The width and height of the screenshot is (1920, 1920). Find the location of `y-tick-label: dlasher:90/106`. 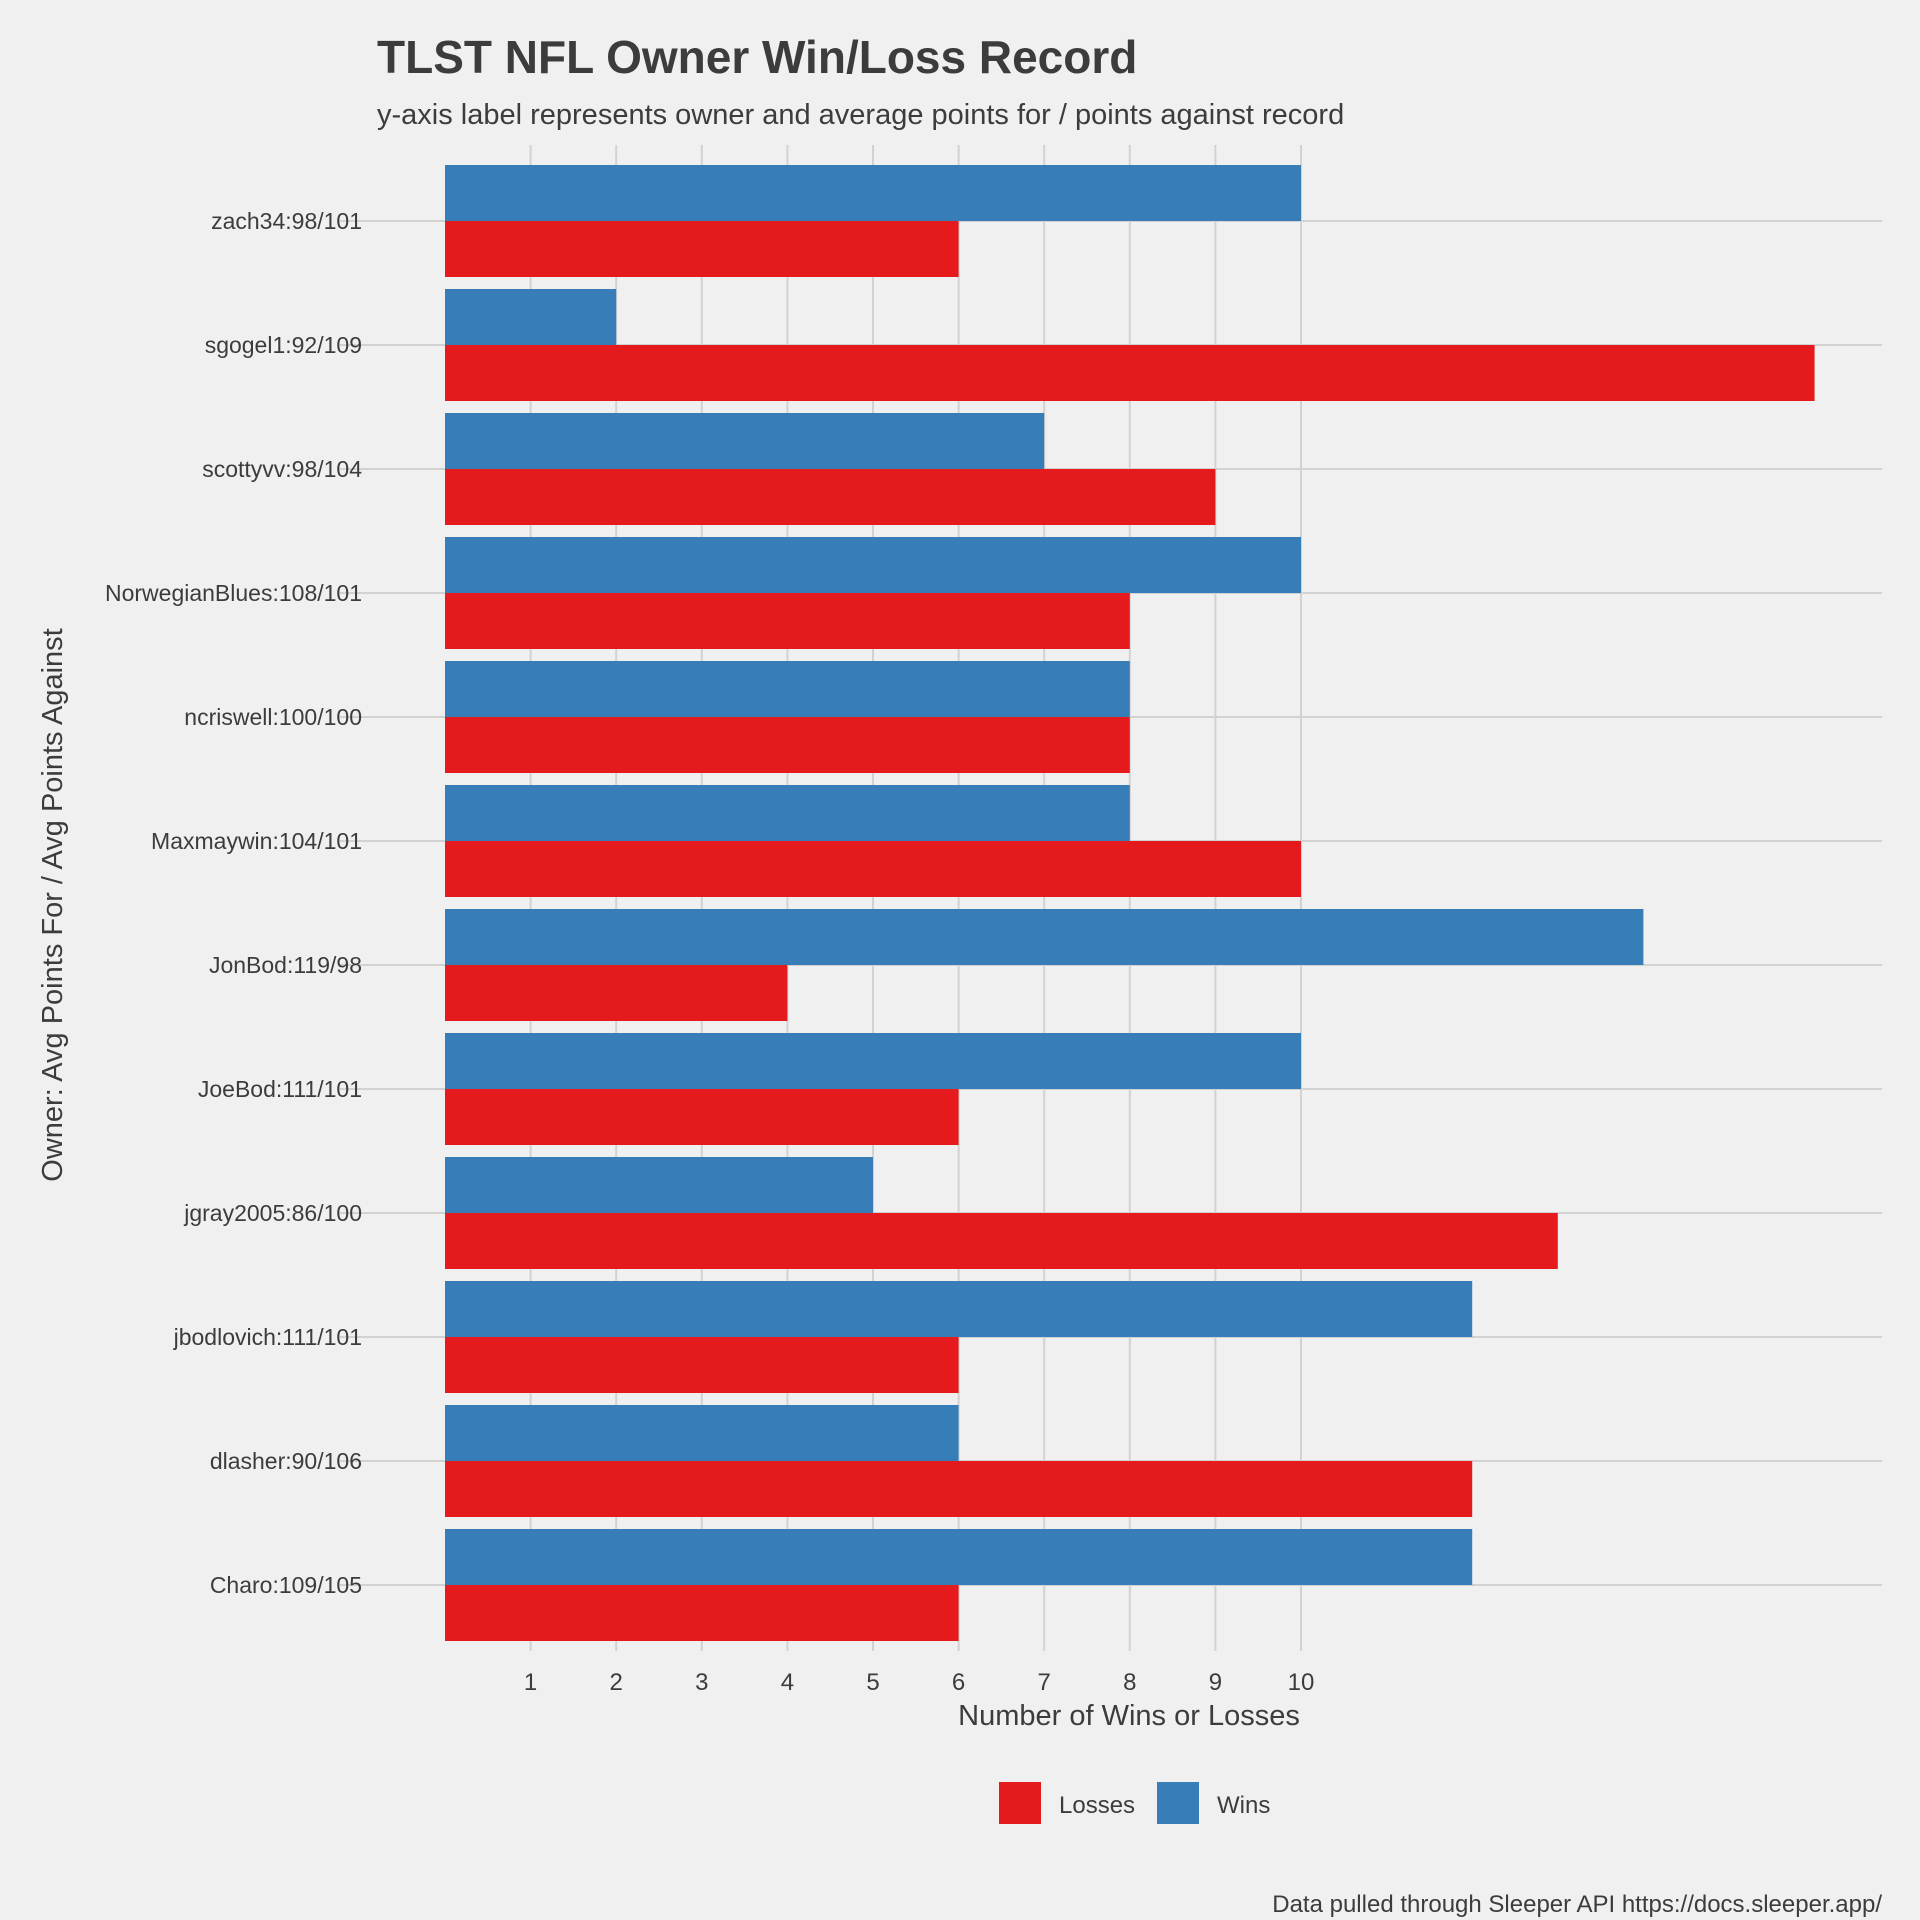

y-tick-label: dlasher:90/106 is located at coordinates (286, 1461).